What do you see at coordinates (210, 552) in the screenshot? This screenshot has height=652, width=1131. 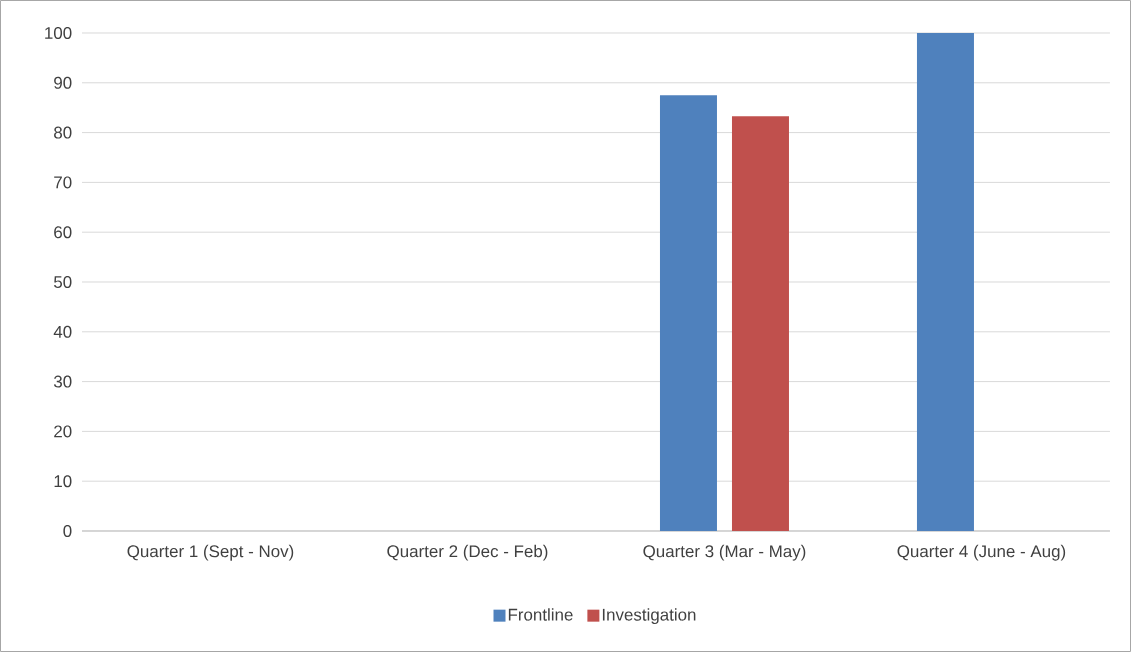 I see `x-tick-label: Quarter 1 (Sept - Nov)` at bounding box center [210, 552].